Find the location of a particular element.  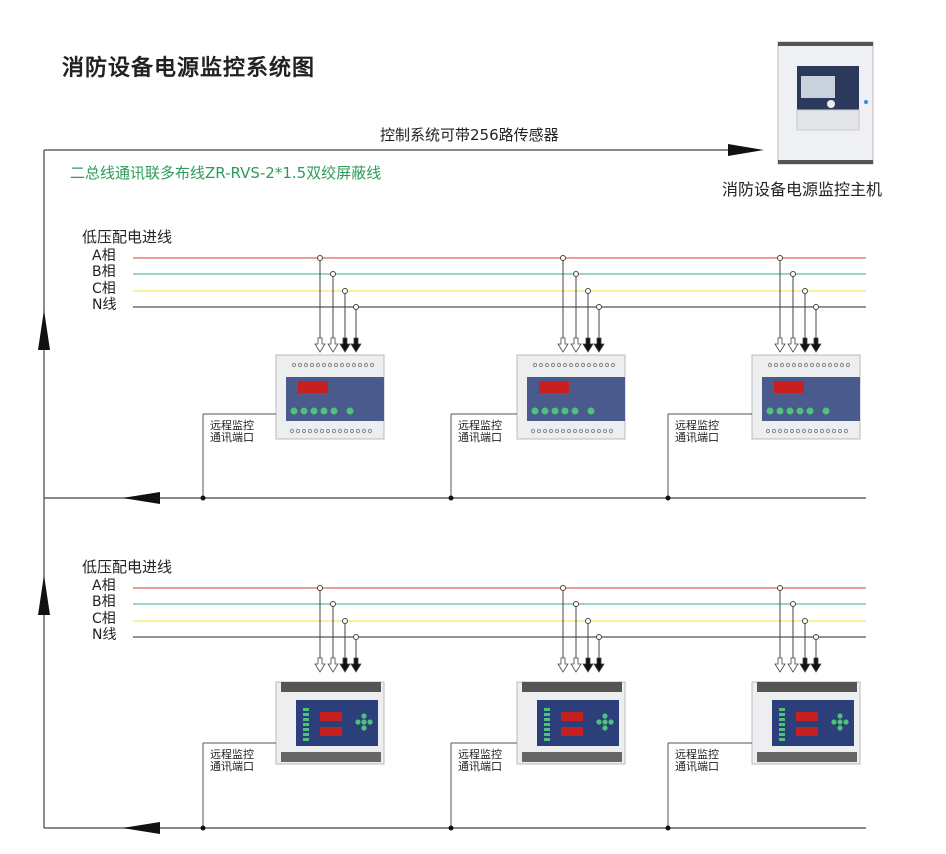

bus-spec-label: 二总线通讯联多布线ZR-RVS-2*1.5双绞屏蔽线 is located at coordinates (226, 173).